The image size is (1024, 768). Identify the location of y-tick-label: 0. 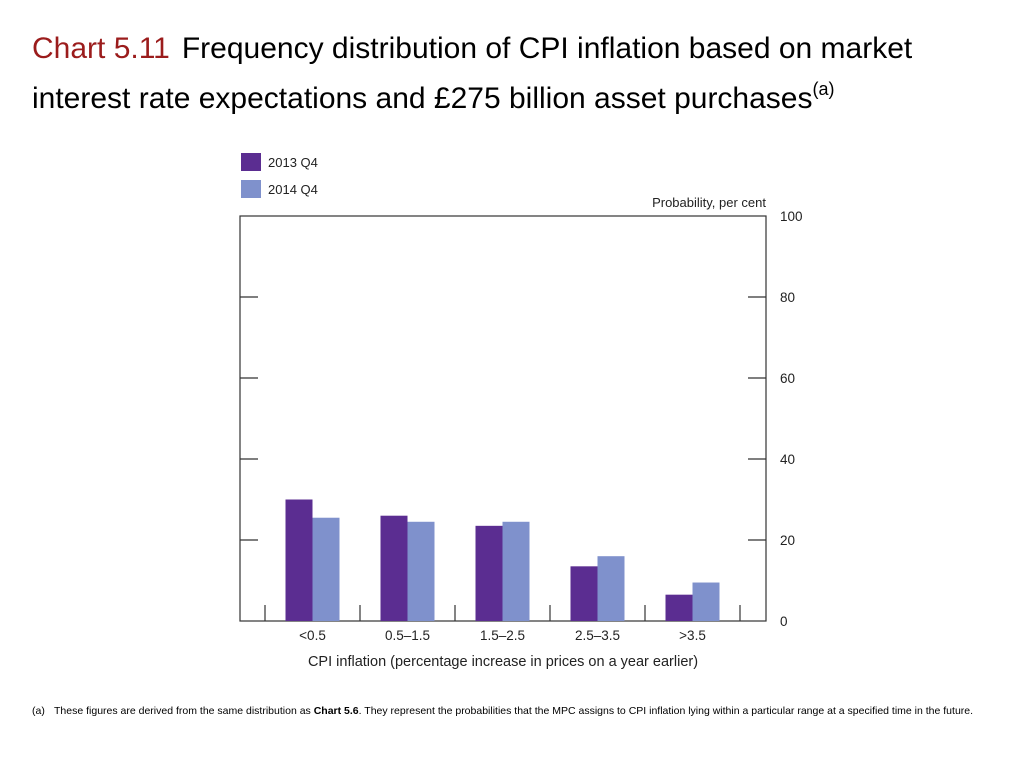
(784, 621).